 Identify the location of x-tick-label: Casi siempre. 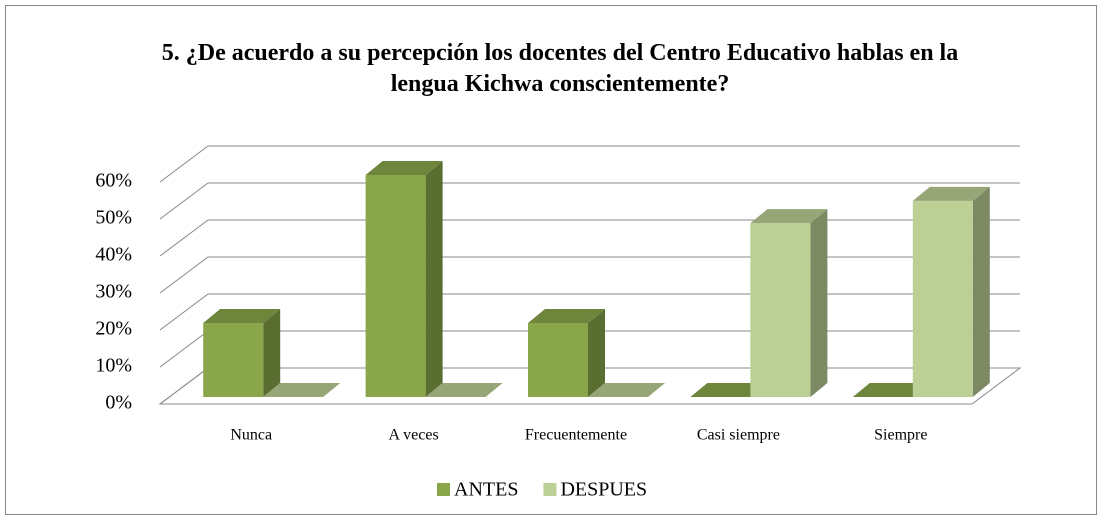
(738, 435).